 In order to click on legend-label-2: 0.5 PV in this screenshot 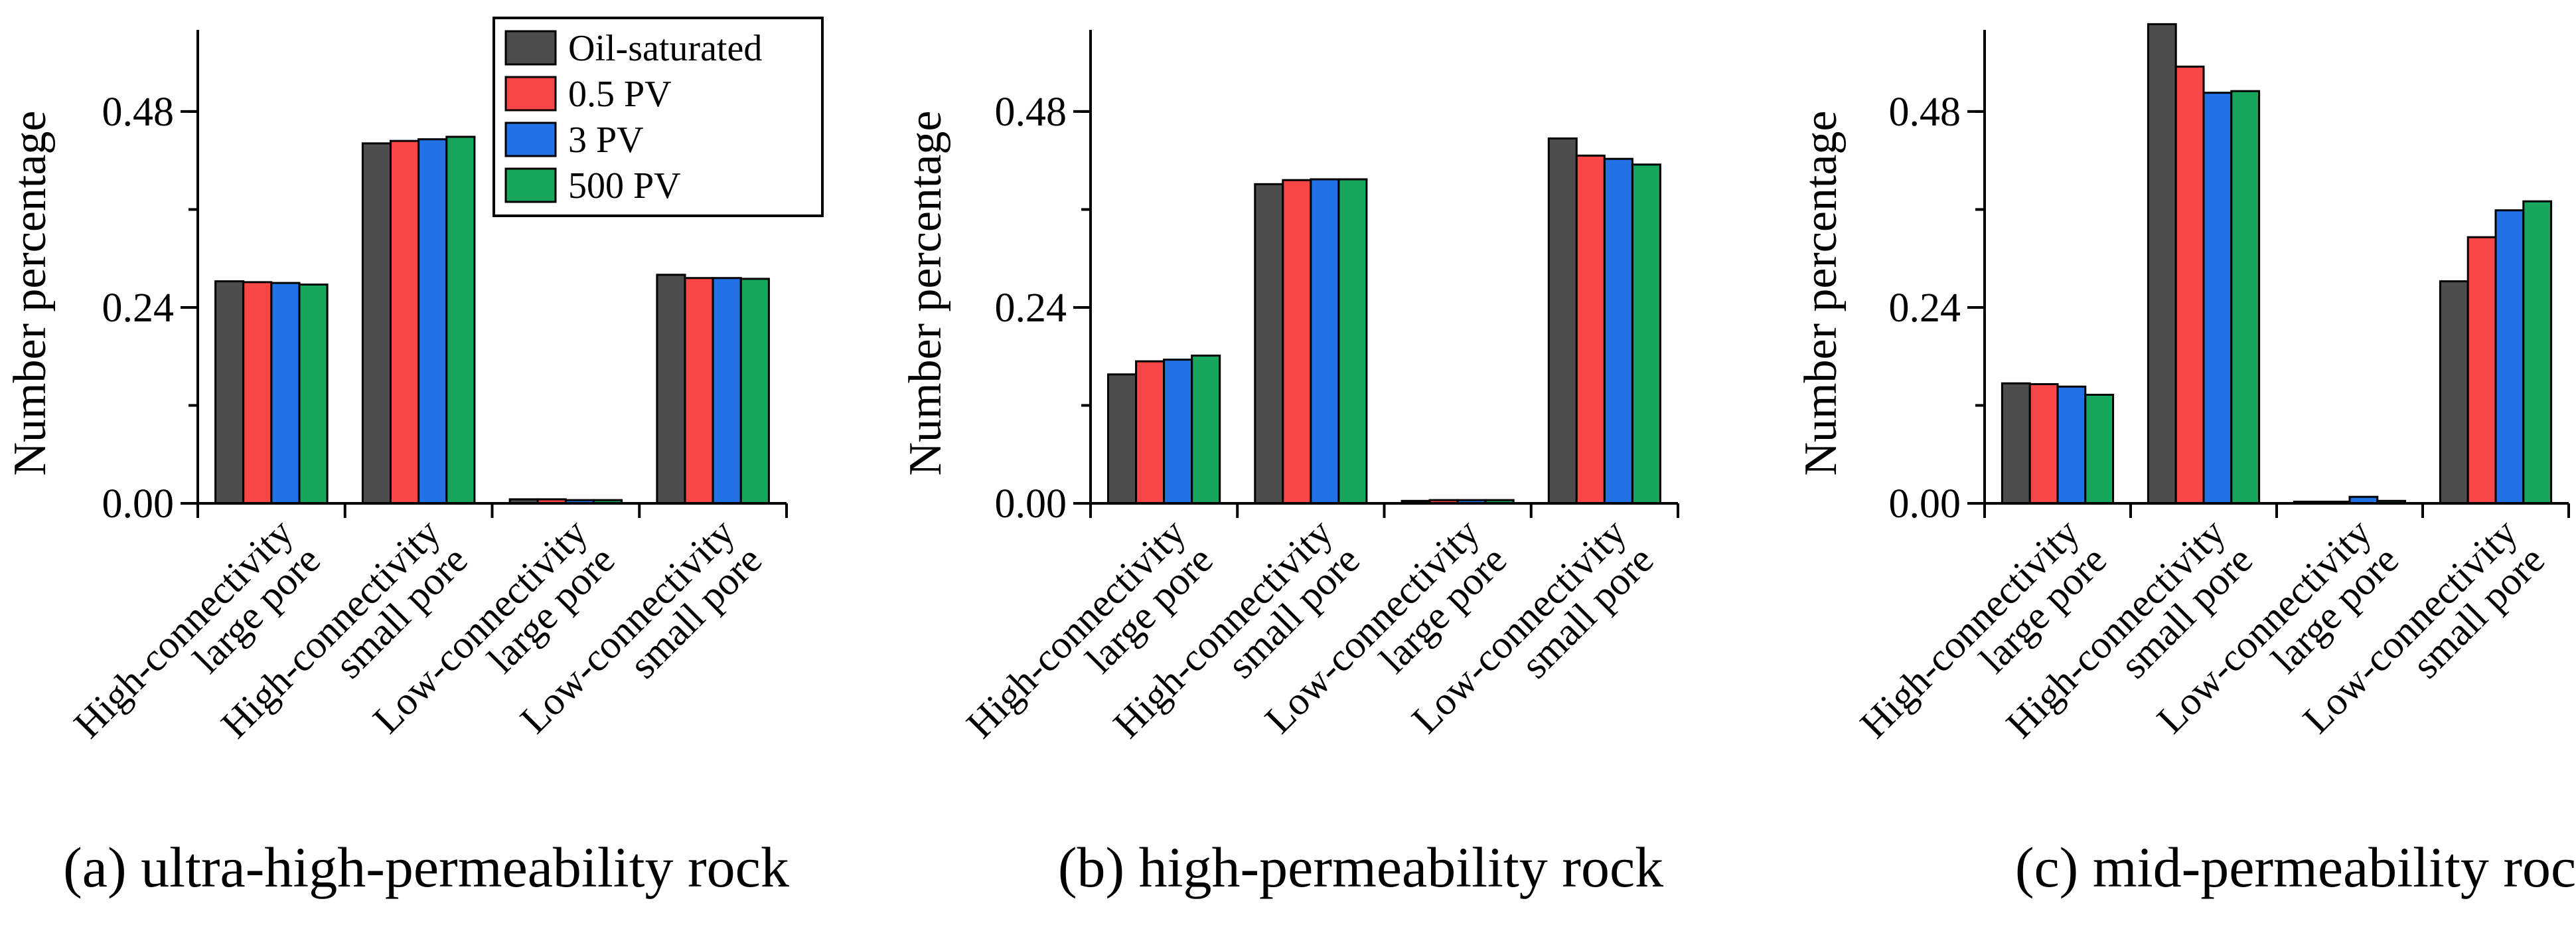, I will do `click(620, 94)`.